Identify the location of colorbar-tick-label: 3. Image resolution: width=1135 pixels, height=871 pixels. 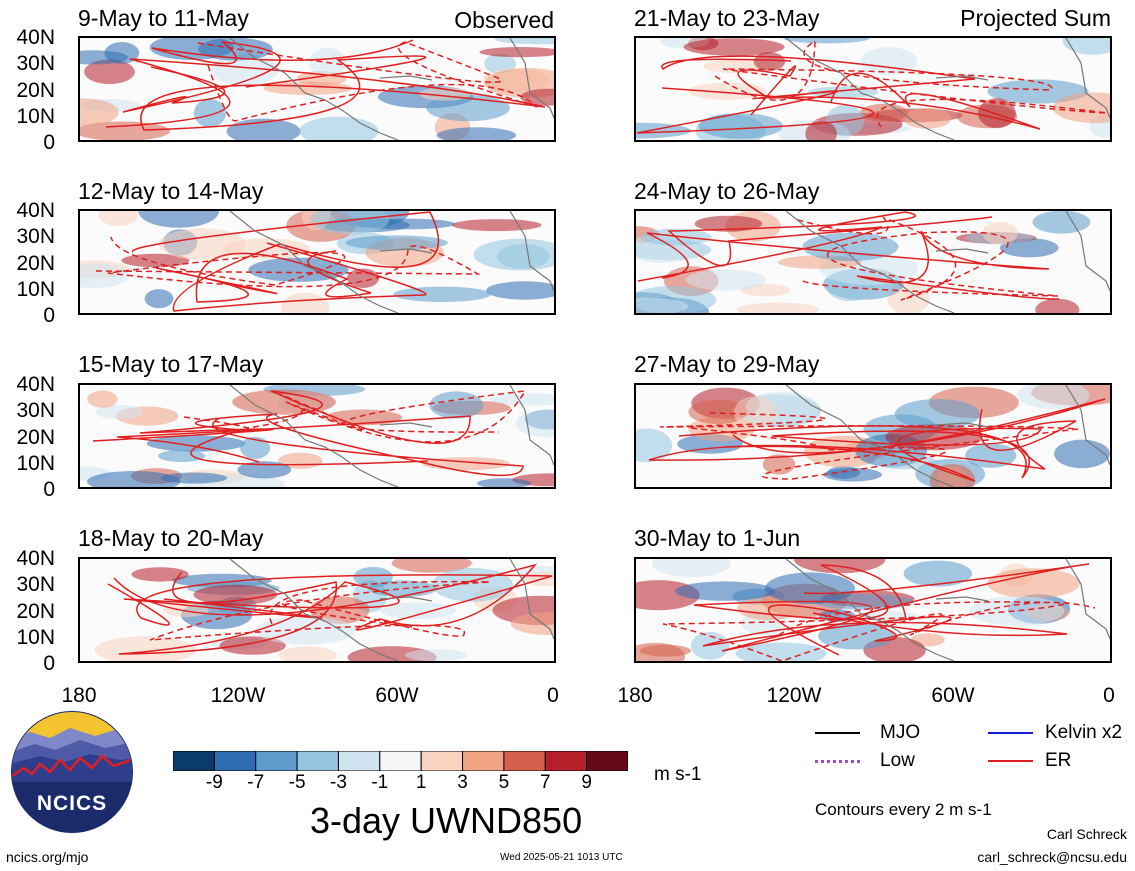
(462, 782).